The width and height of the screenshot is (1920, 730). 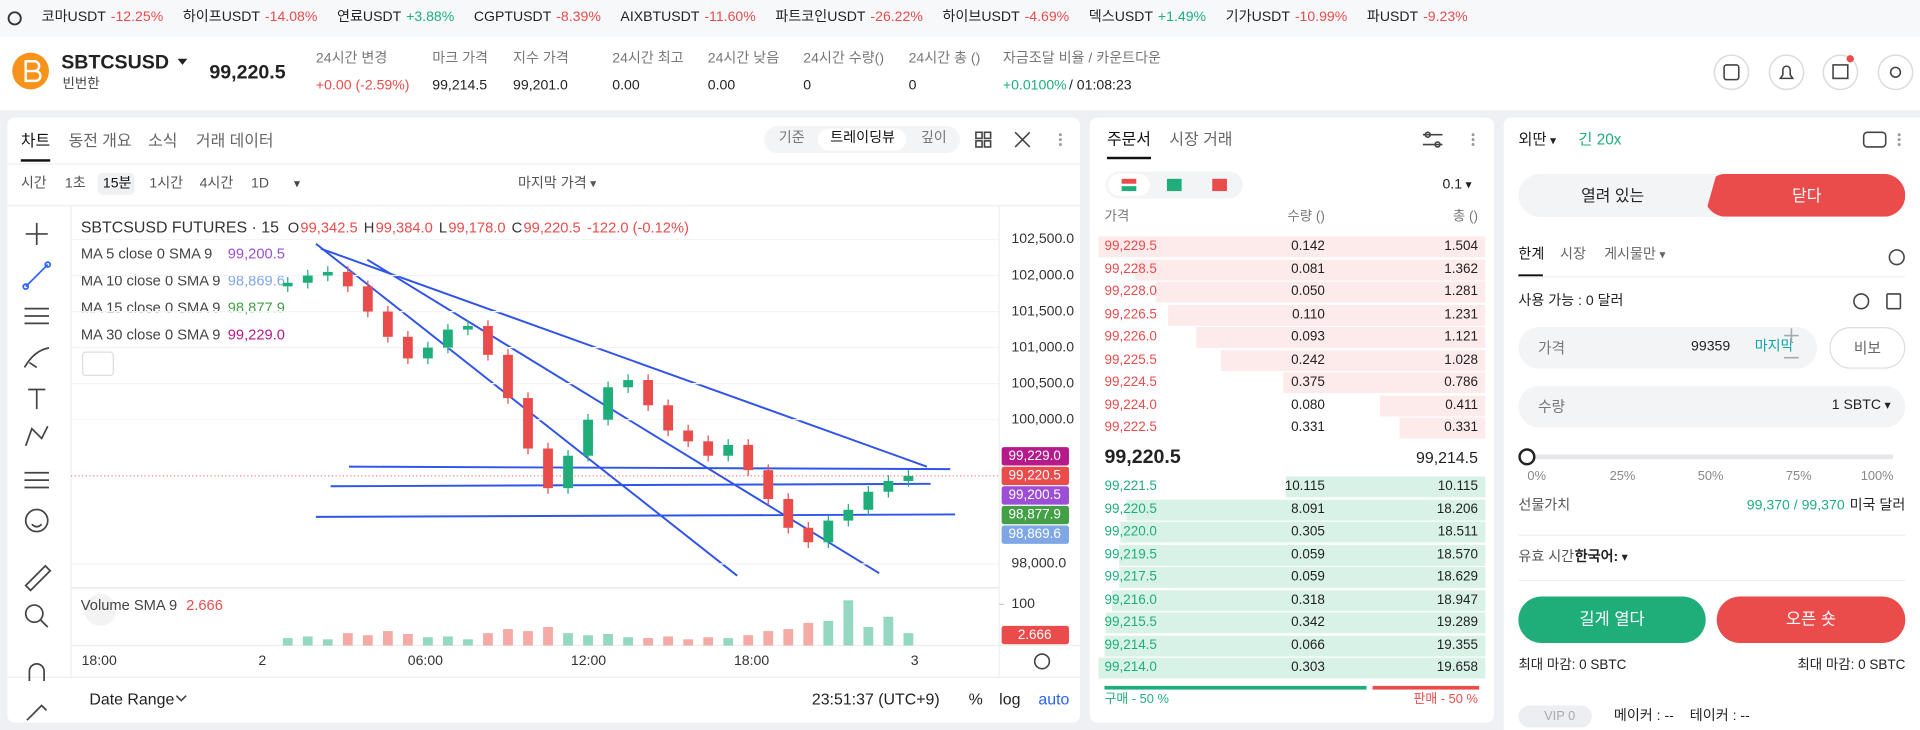 I want to click on ticker-item: CGPTUSDT -8.39%, so click(x=537, y=17).